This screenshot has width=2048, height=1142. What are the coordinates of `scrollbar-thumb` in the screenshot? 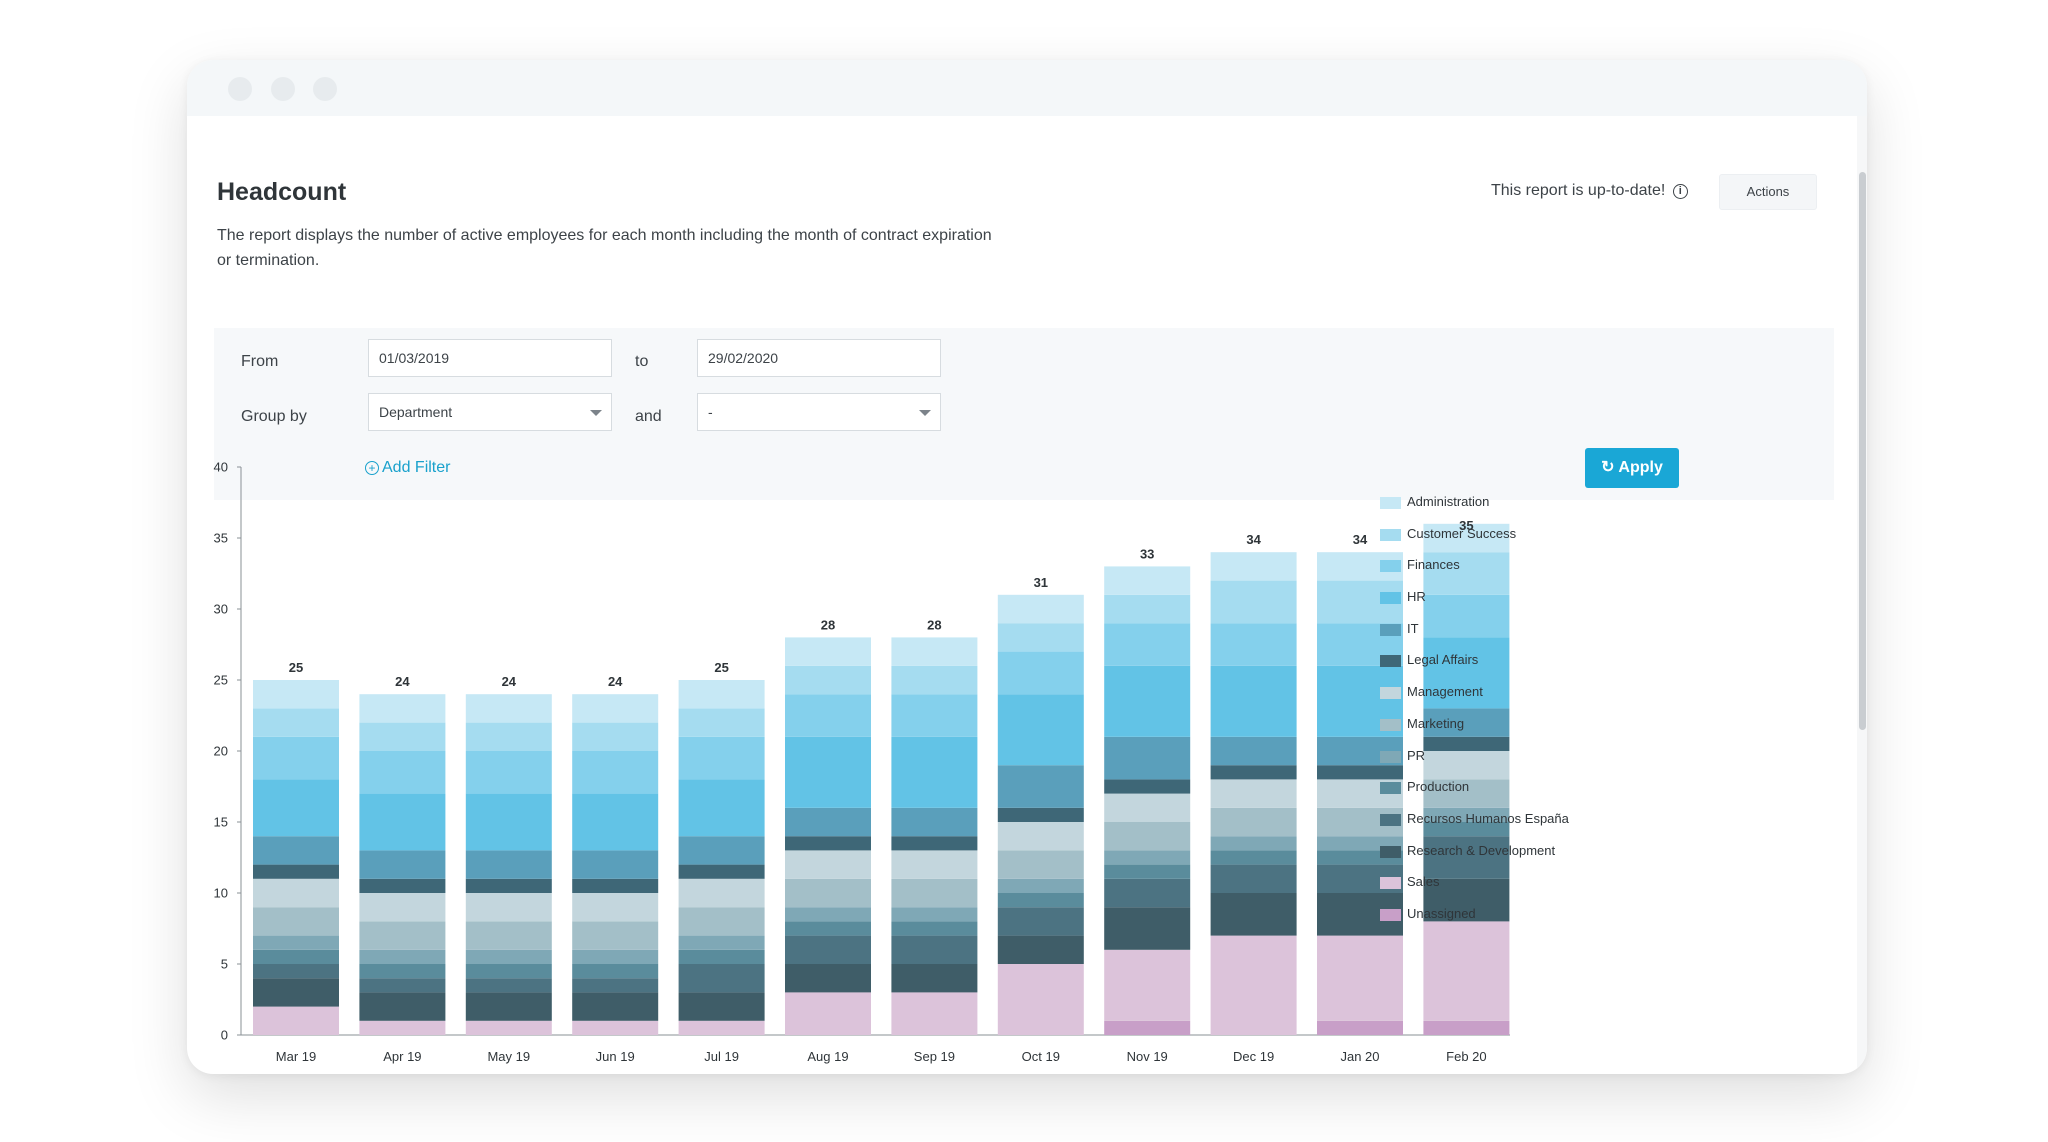 It's located at (1862, 451).